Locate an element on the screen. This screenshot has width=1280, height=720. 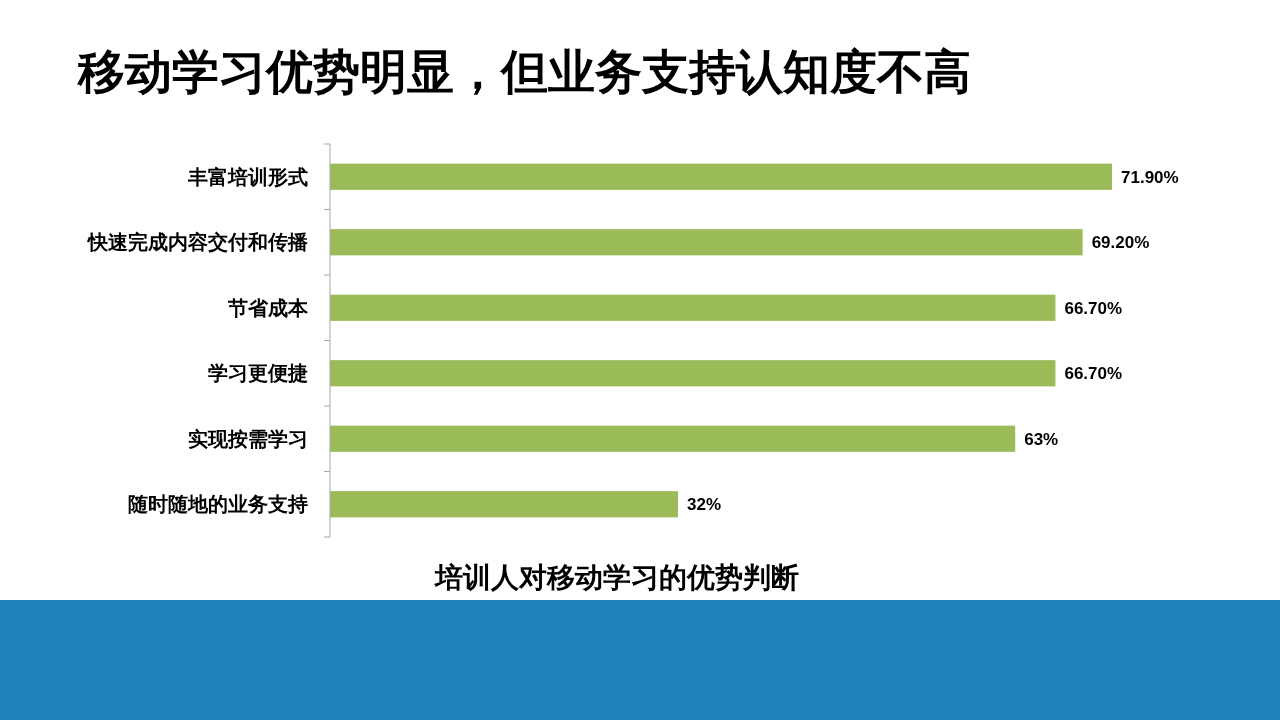
y-tick-label: 丰富培训形式 is located at coordinates (247, 176).